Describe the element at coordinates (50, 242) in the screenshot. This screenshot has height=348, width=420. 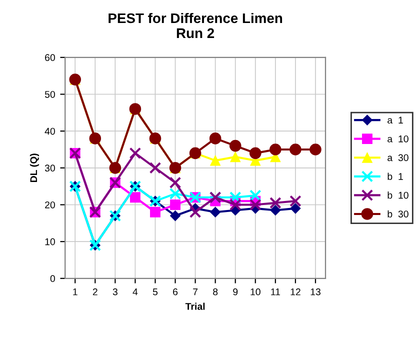
I see `y-tick-label: 10` at that location.